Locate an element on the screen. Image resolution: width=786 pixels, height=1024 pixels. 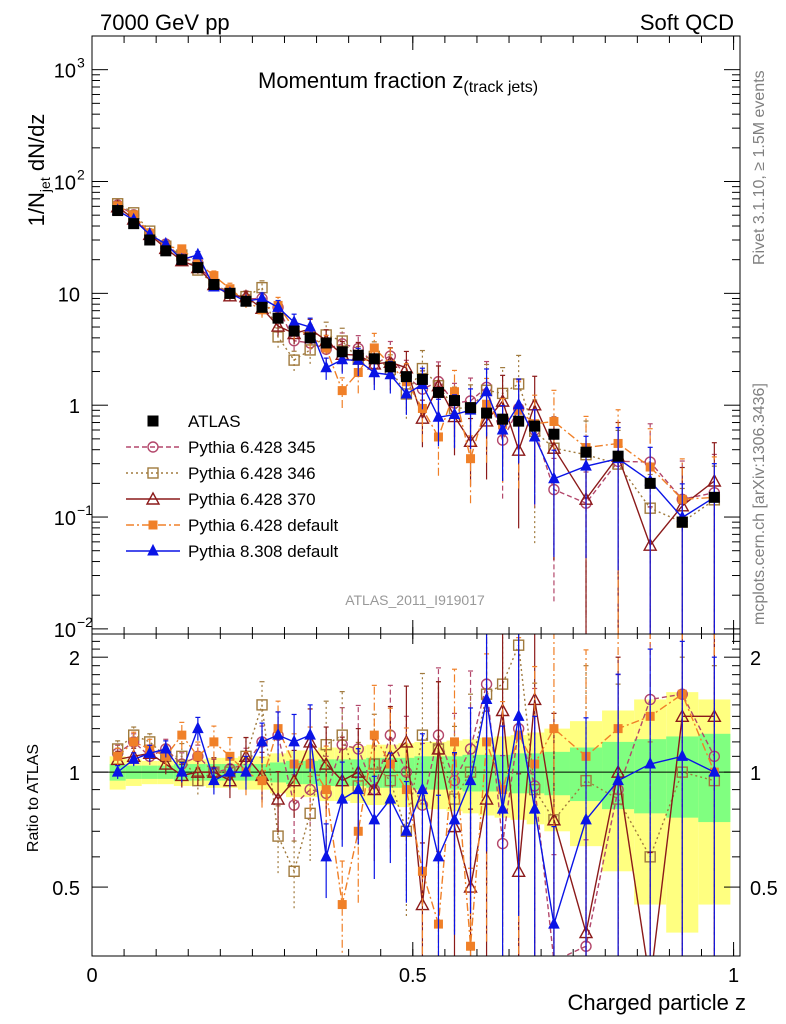
y-tick-exp-1: −1 is located at coordinates (85, 510).